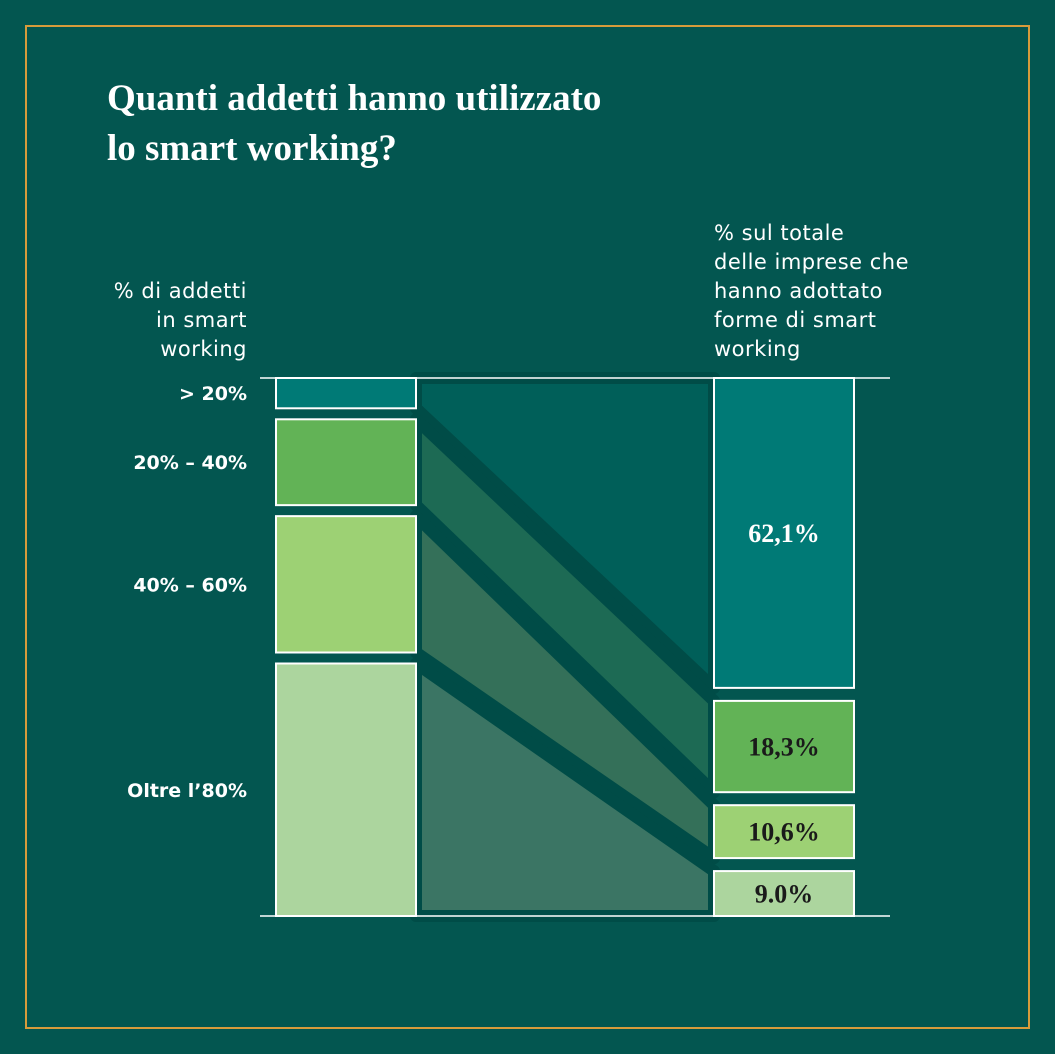 The width and height of the screenshot is (1055, 1054). Describe the element at coordinates (811, 262) in the screenshot. I see `right-axis-label: delle imprese che` at that location.